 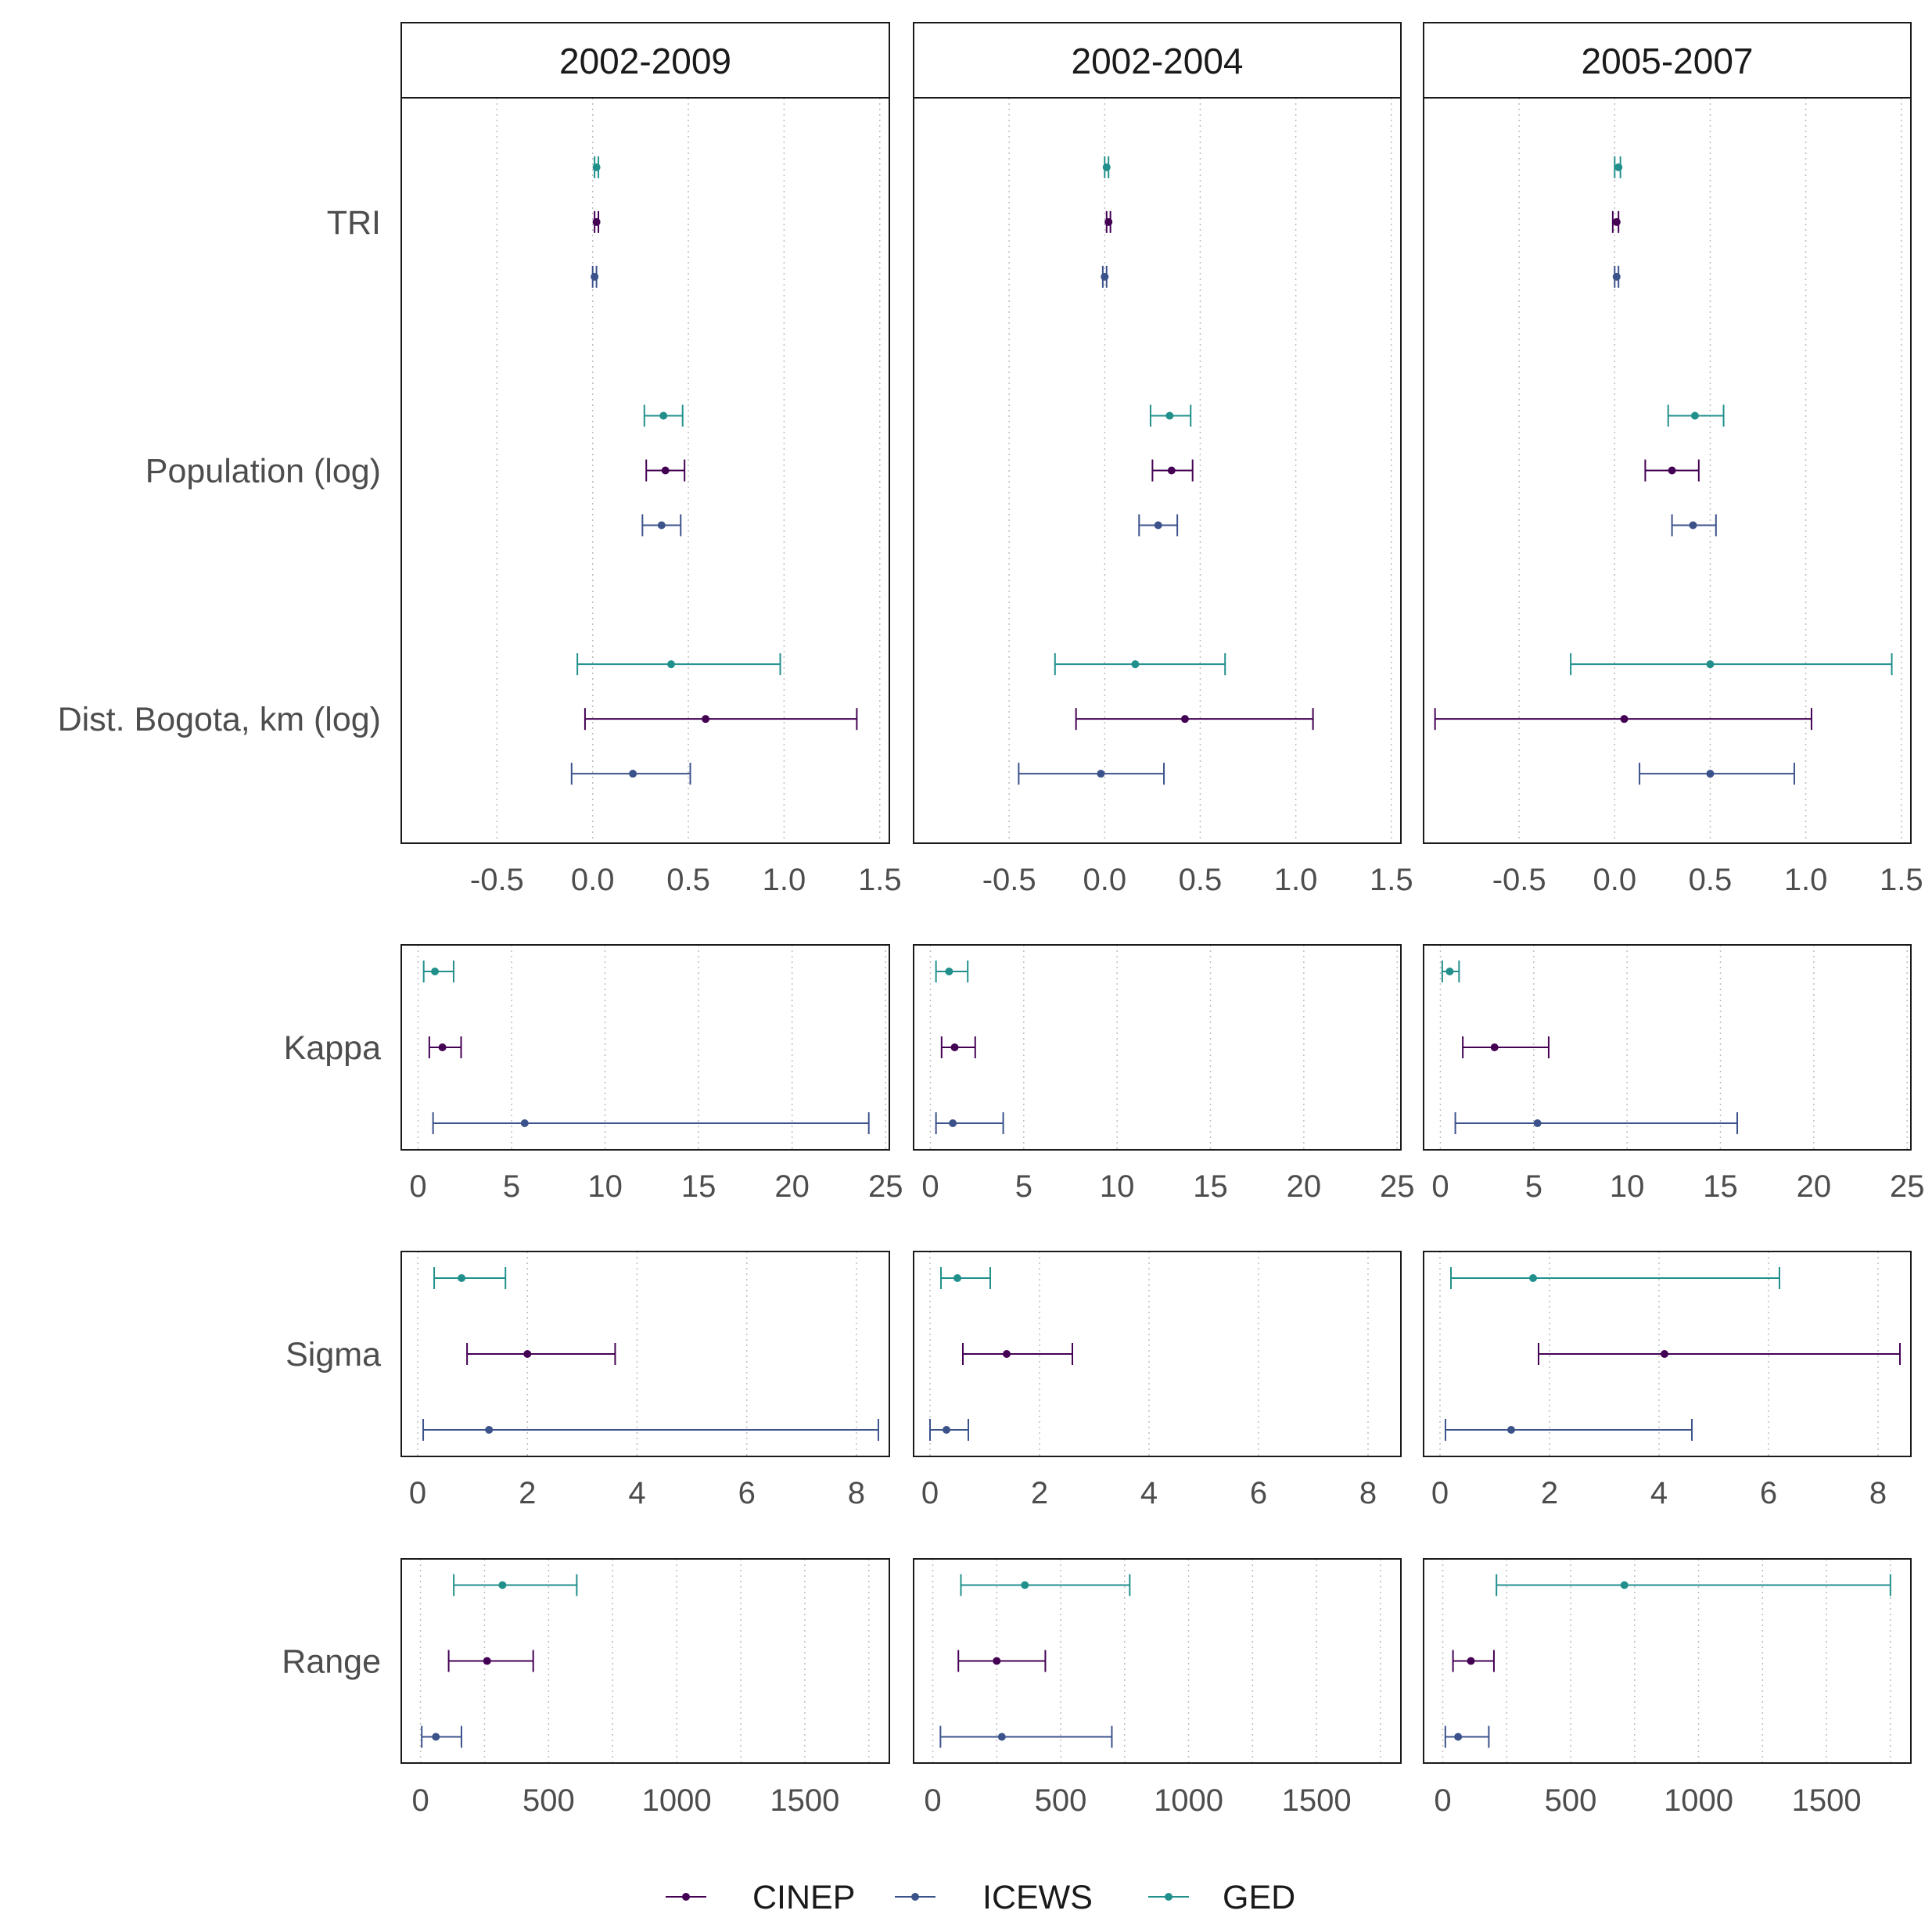 I want to click on legend-label: ICEWS, so click(x=1038, y=1898).